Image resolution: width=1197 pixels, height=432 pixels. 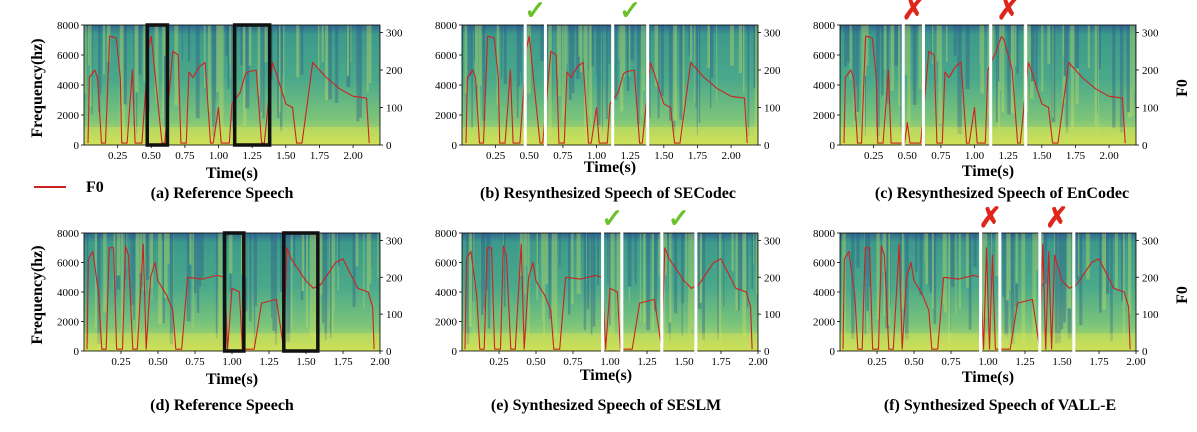 What do you see at coordinates (606, 89) in the screenshot?
I see `panel-b-f0-line` at bounding box center [606, 89].